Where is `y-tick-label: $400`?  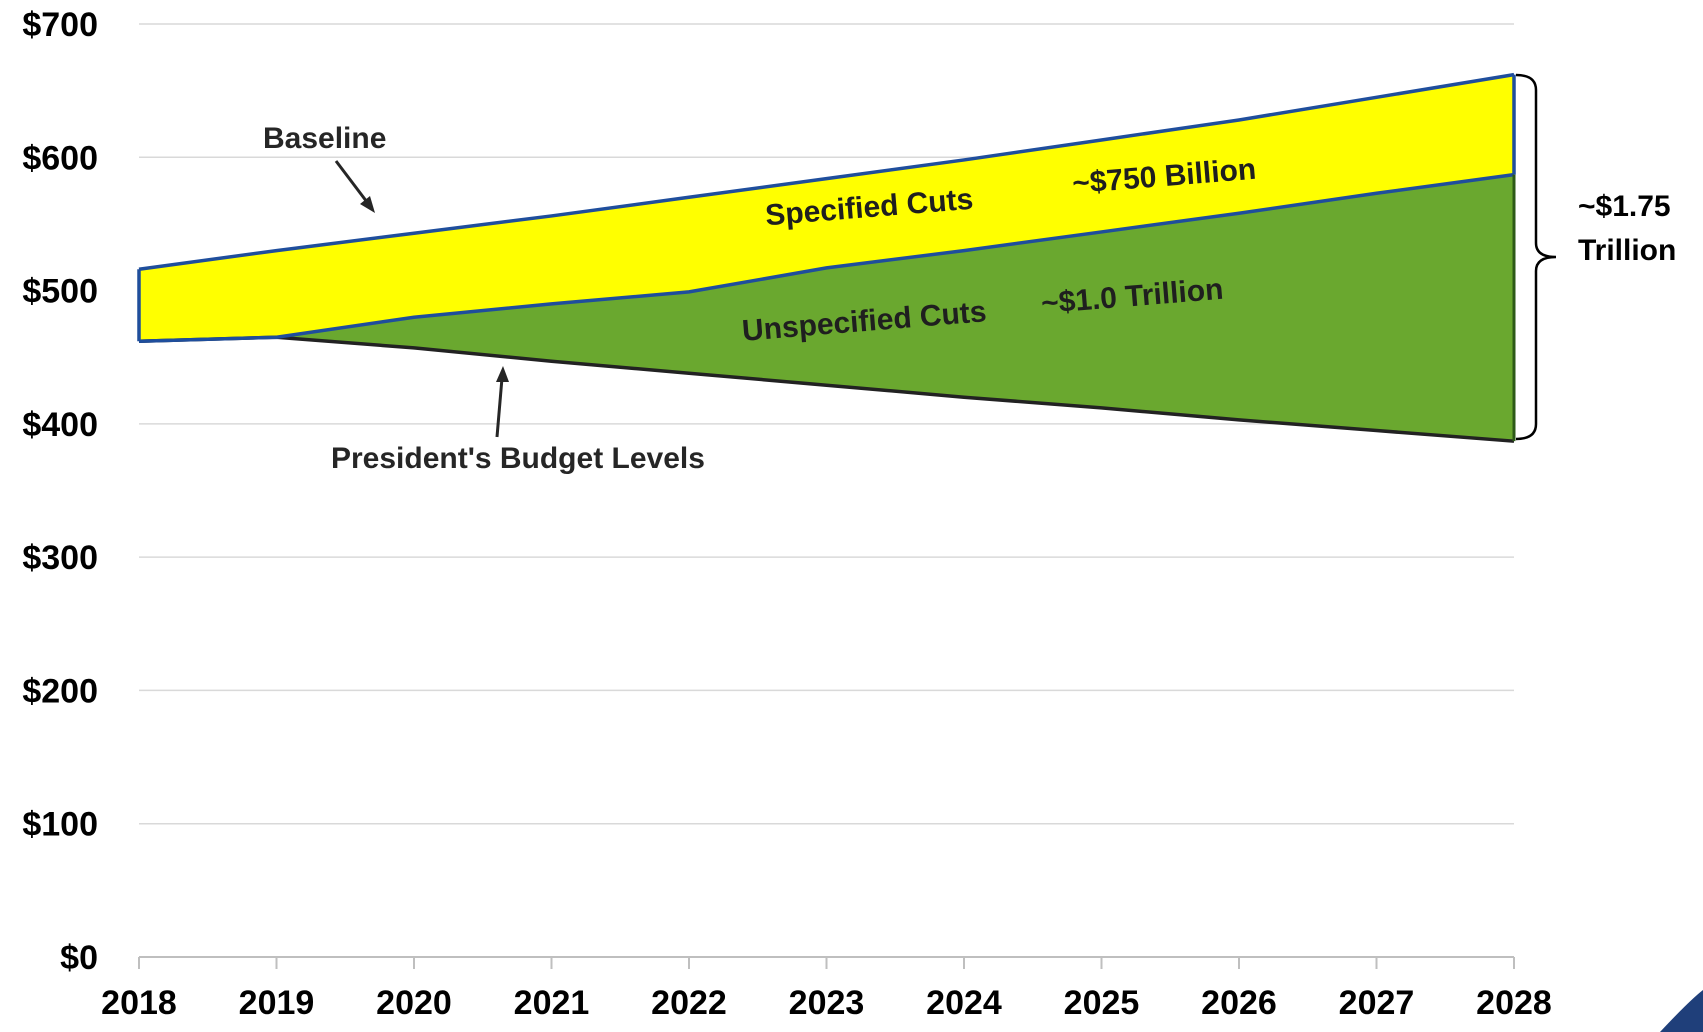
y-tick-label: $400 is located at coordinates (60, 425).